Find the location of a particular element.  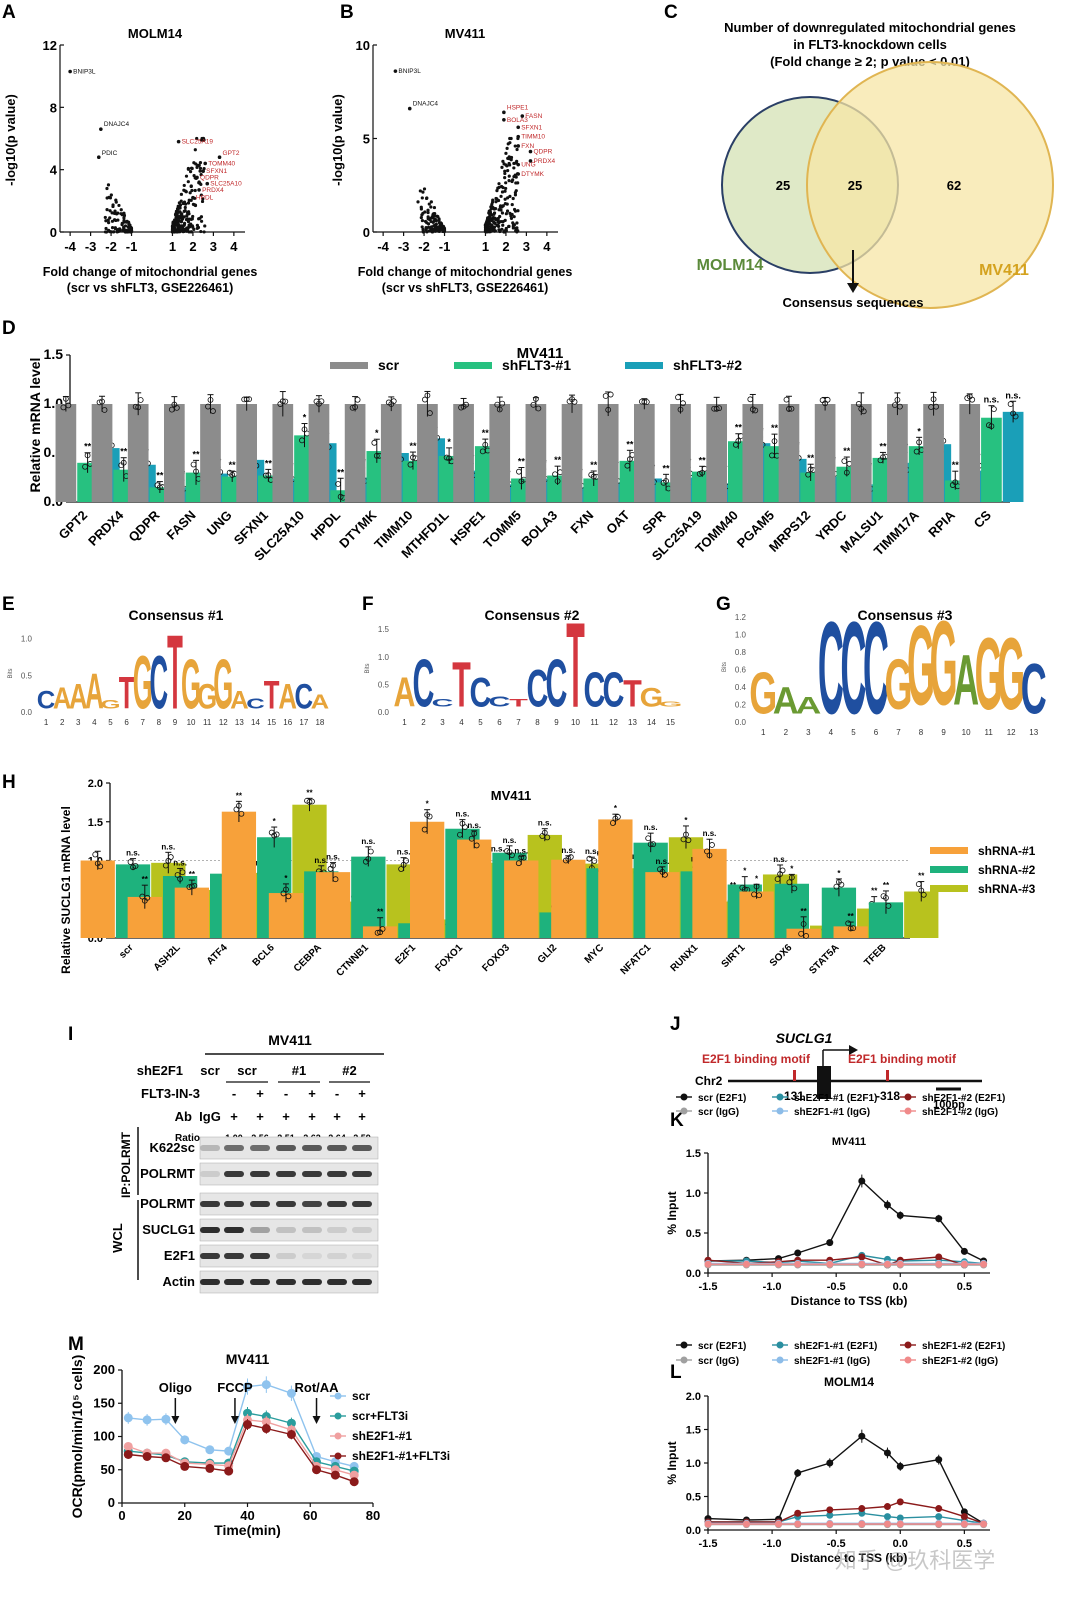

position-label: 16 is located at coordinates (287, 722).